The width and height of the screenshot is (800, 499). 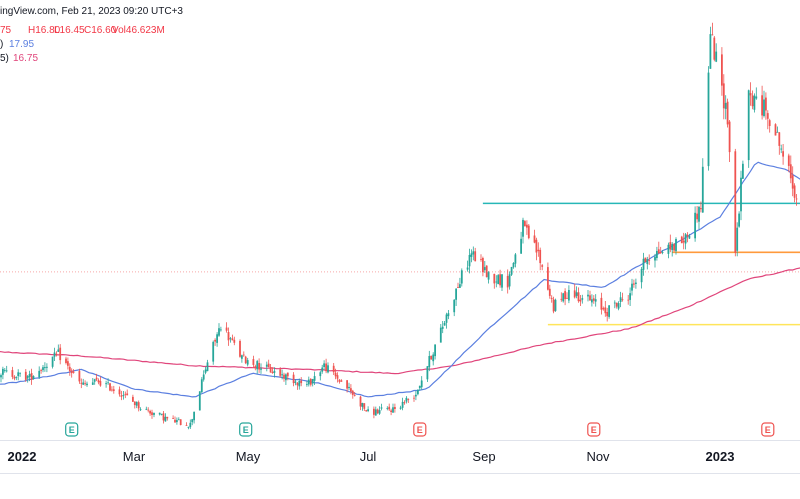 What do you see at coordinates (4, 58) in the screenshot?
I see `ma-slow-label: 5)` at bounding box center [4, 58].